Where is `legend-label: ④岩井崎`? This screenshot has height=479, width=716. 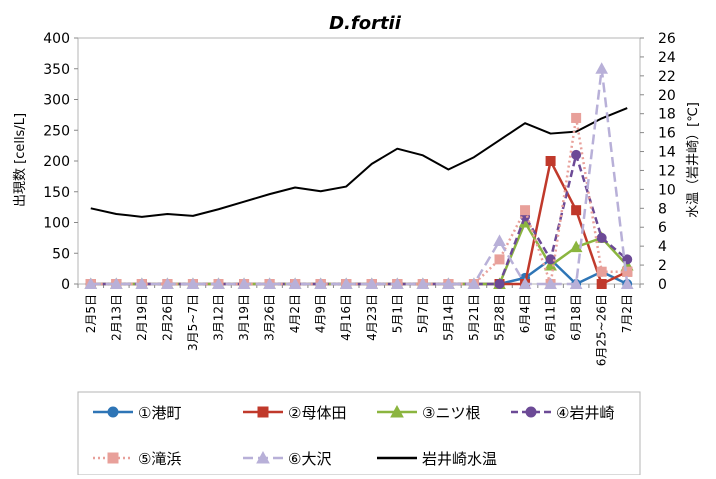
legend-label: ④岩井崎 is located at coordinates (585, 413).